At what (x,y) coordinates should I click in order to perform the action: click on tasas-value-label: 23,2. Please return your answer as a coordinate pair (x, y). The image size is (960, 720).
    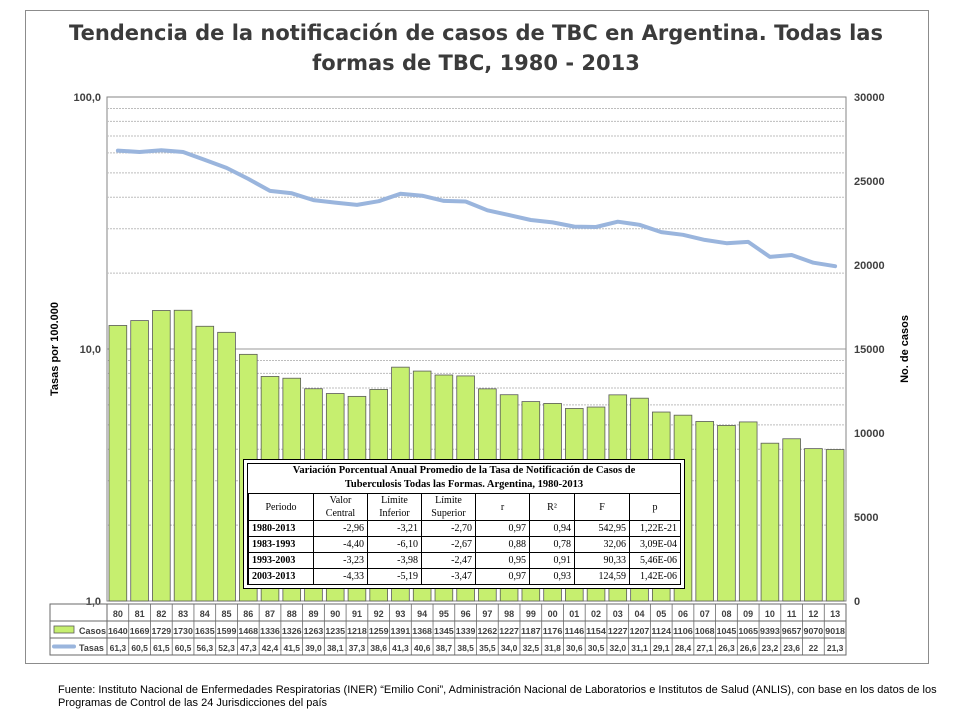
    Looking at the image, I should click on (770, 648).